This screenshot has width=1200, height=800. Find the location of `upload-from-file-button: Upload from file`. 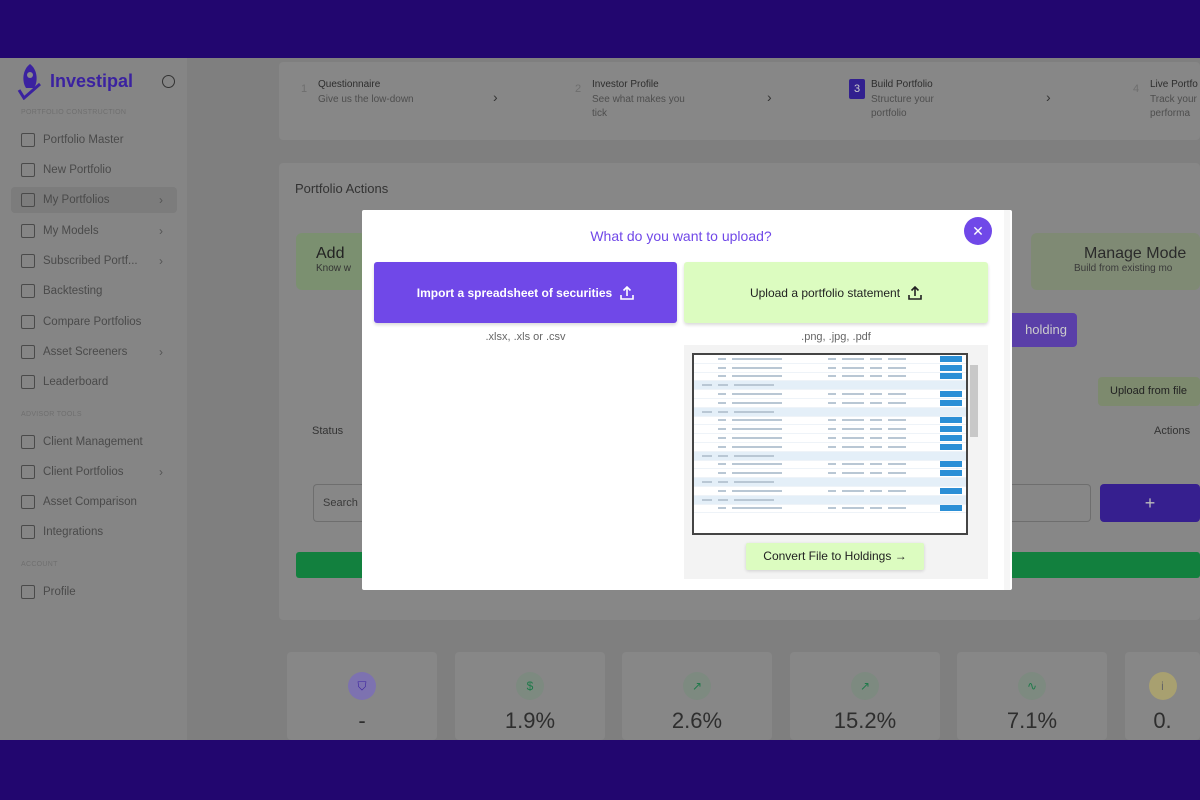

upload-from-file-button: Upload from file is located at coordinates (1149, 391).